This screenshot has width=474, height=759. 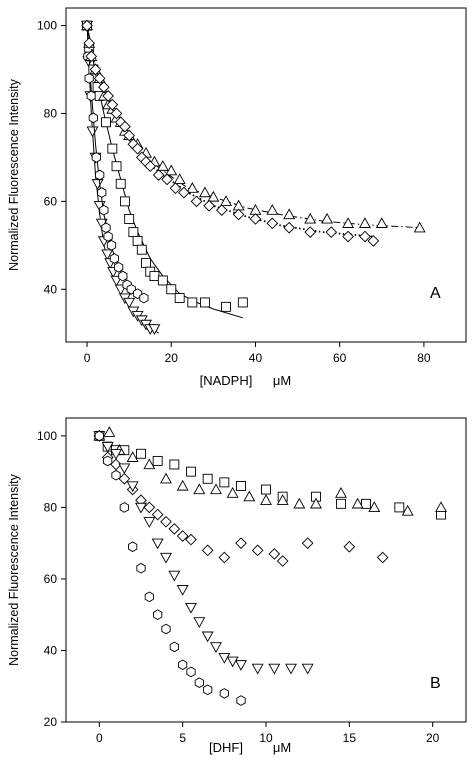 I want to click on y-tick-label: 60, so click(x=51, y=579).